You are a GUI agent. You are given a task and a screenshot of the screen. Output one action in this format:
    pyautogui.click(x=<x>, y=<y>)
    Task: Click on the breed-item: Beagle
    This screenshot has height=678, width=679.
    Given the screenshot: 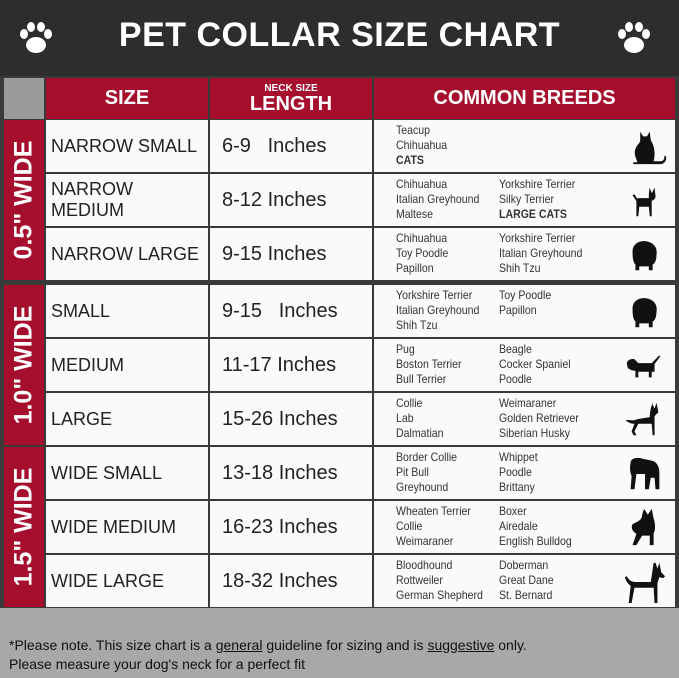 What is the action you would take?
    pyautogui.click(x=515, y=349)
    